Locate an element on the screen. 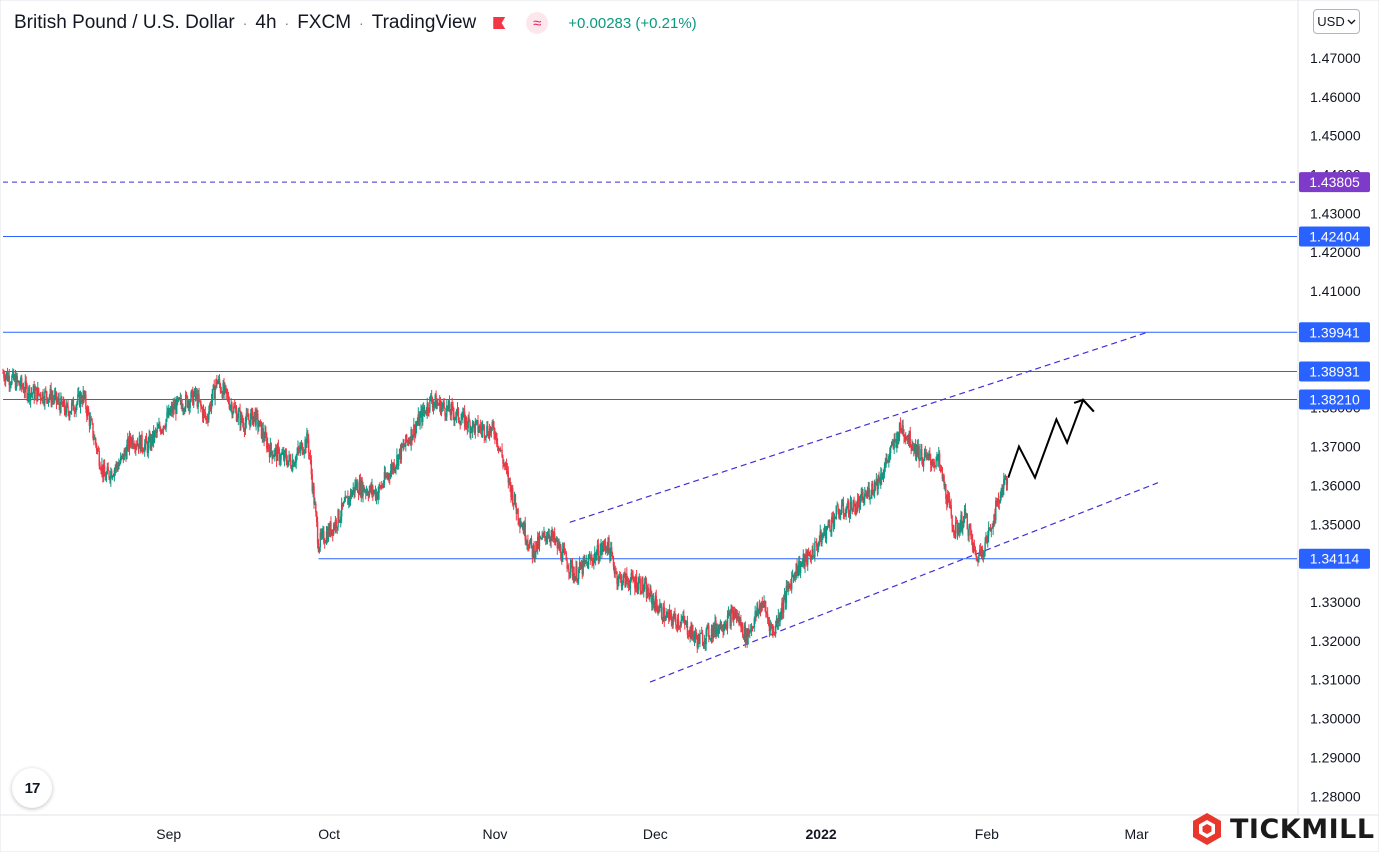 The width and height of the screenshot is (1379, 852). flag-icon is located at coordinates (499, 23).